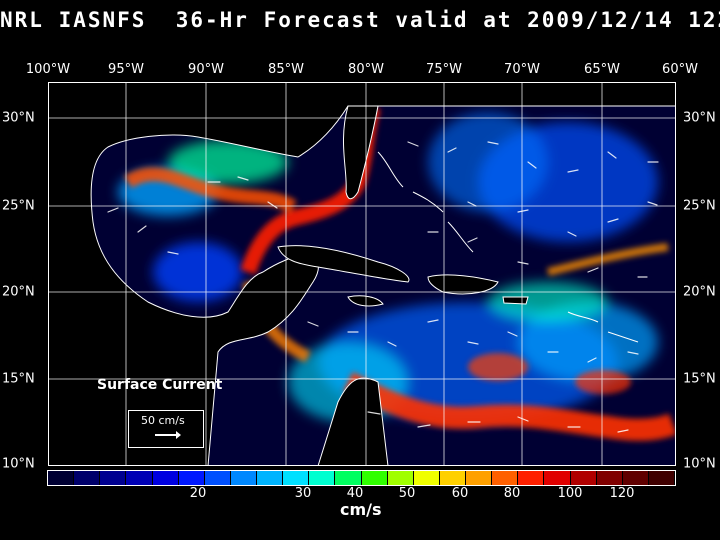 This screenshot has width=720, height=540. What do you see at coordinates (407, 493) in the screenshot?
I see `colorbar-tick: 50` at bounding box center [407, 493].